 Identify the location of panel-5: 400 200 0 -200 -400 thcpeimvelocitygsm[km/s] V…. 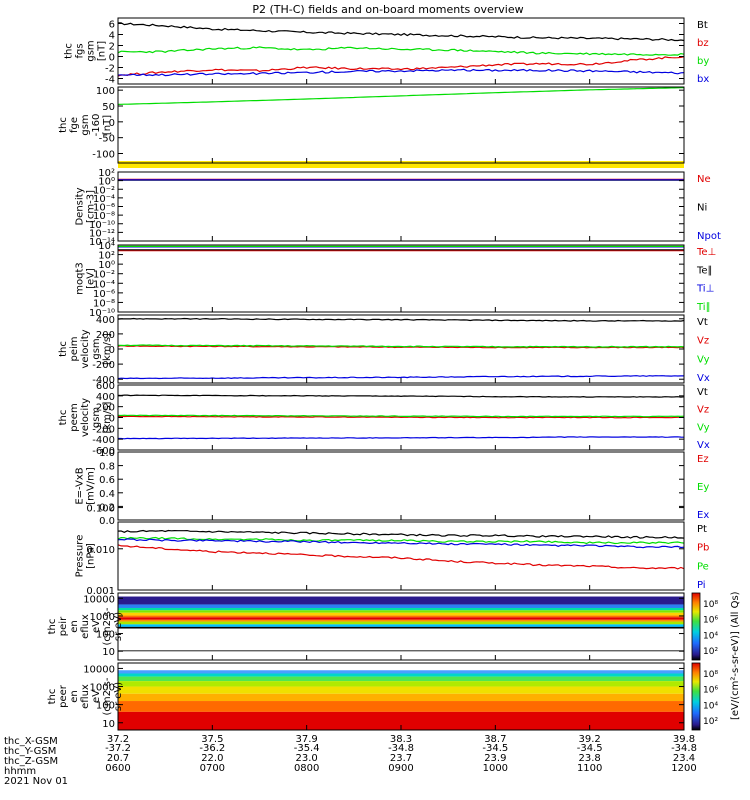
(384, 350).